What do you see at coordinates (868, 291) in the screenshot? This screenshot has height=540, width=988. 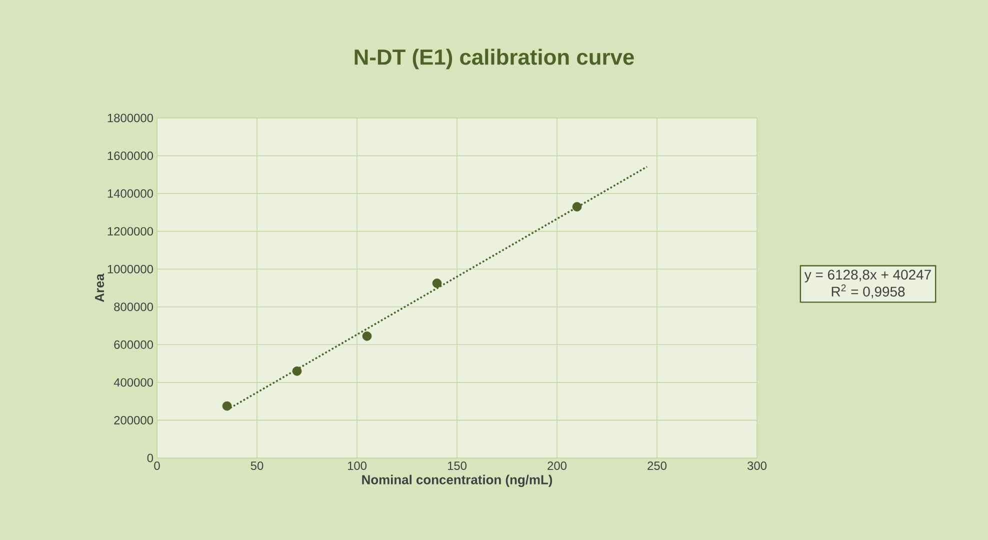 I see `text: R$^{2}$ = 0,9958` at bounding box center [868, 291].